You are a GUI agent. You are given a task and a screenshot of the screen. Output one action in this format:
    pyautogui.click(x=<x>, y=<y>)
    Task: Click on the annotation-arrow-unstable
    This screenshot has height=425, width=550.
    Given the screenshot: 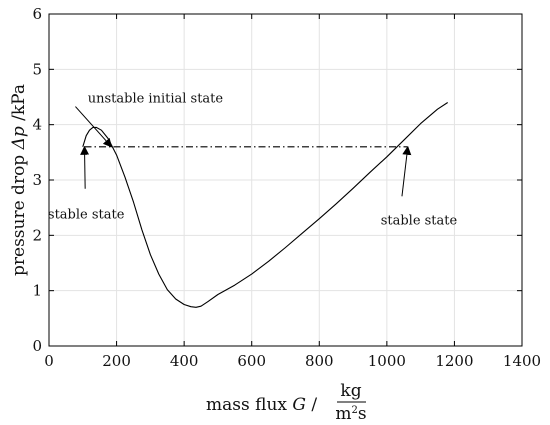 What is the action you would take?
    pyautogui.click(x=94, y=127)
    